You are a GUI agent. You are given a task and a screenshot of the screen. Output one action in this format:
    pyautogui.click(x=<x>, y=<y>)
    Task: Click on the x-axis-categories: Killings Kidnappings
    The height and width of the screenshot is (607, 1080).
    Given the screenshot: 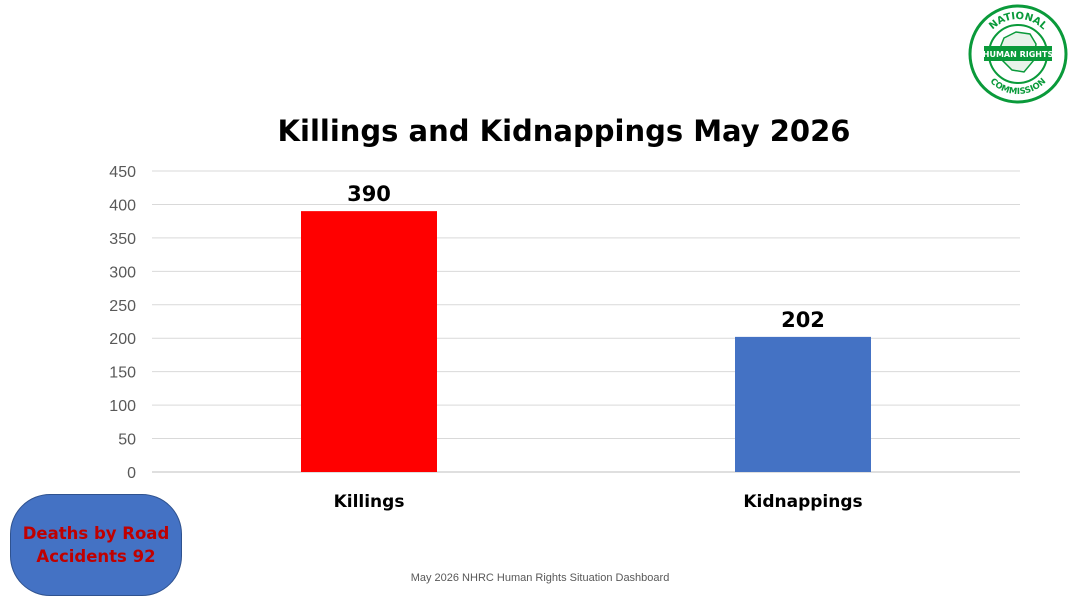 What is the action you would take?
    pyautogui.click(x=598, y=502)
    